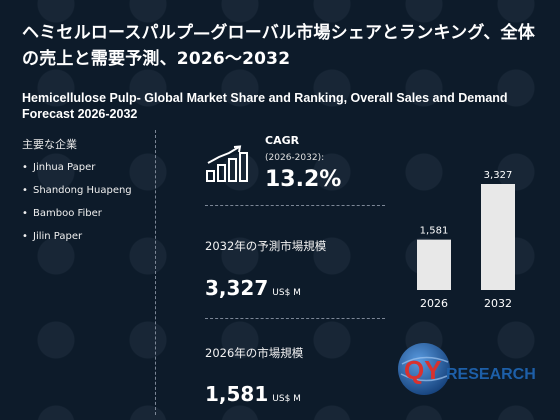  Describe the element at coordinates (498, 175) in the screenshot. I see `bar-value-label: 3,327` at that location.